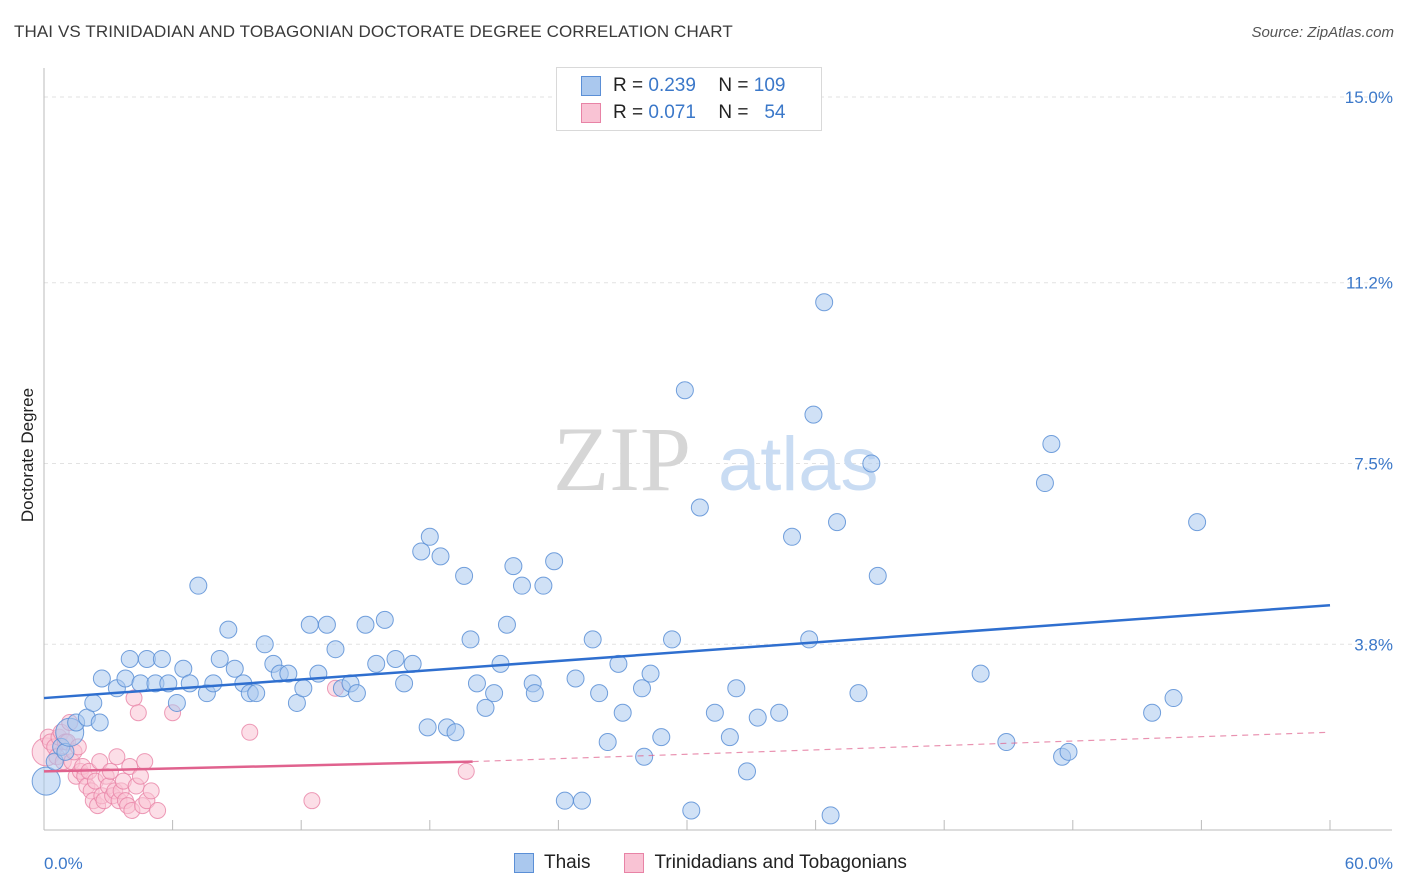 The height and width of the screenshot is (892, 1406). I want to click on y-tick-label: 15.0%, so click(1369, 97).